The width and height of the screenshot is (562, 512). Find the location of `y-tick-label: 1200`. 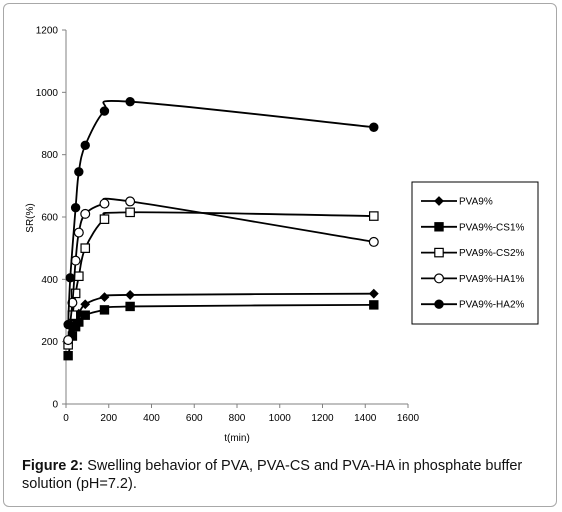

y-tick-label: 1200 is located at coordinates (47, 31).